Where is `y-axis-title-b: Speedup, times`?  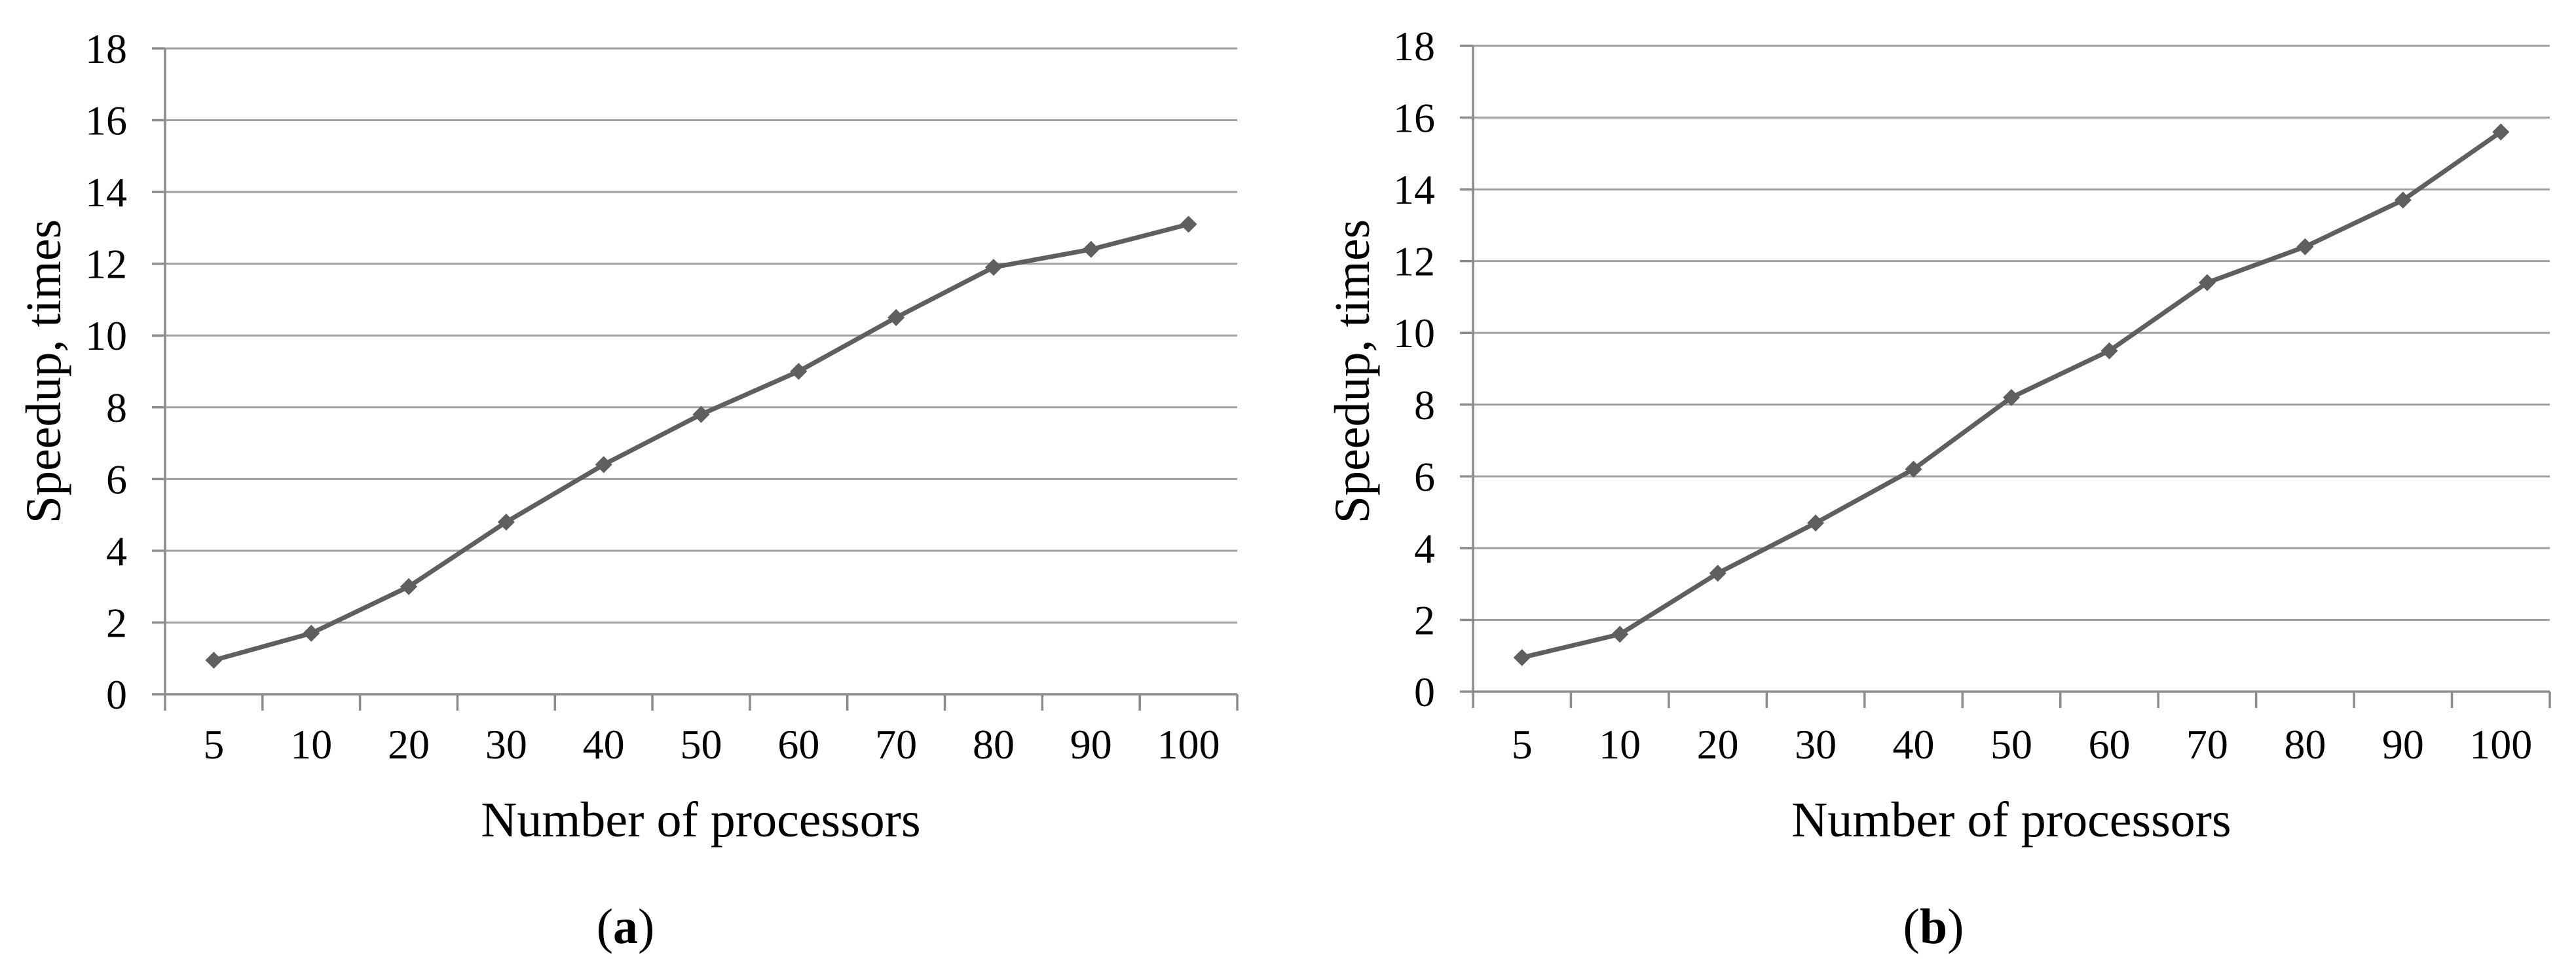 y-axis-title-b: Speedup, times is located at coordinates (1352, 371).